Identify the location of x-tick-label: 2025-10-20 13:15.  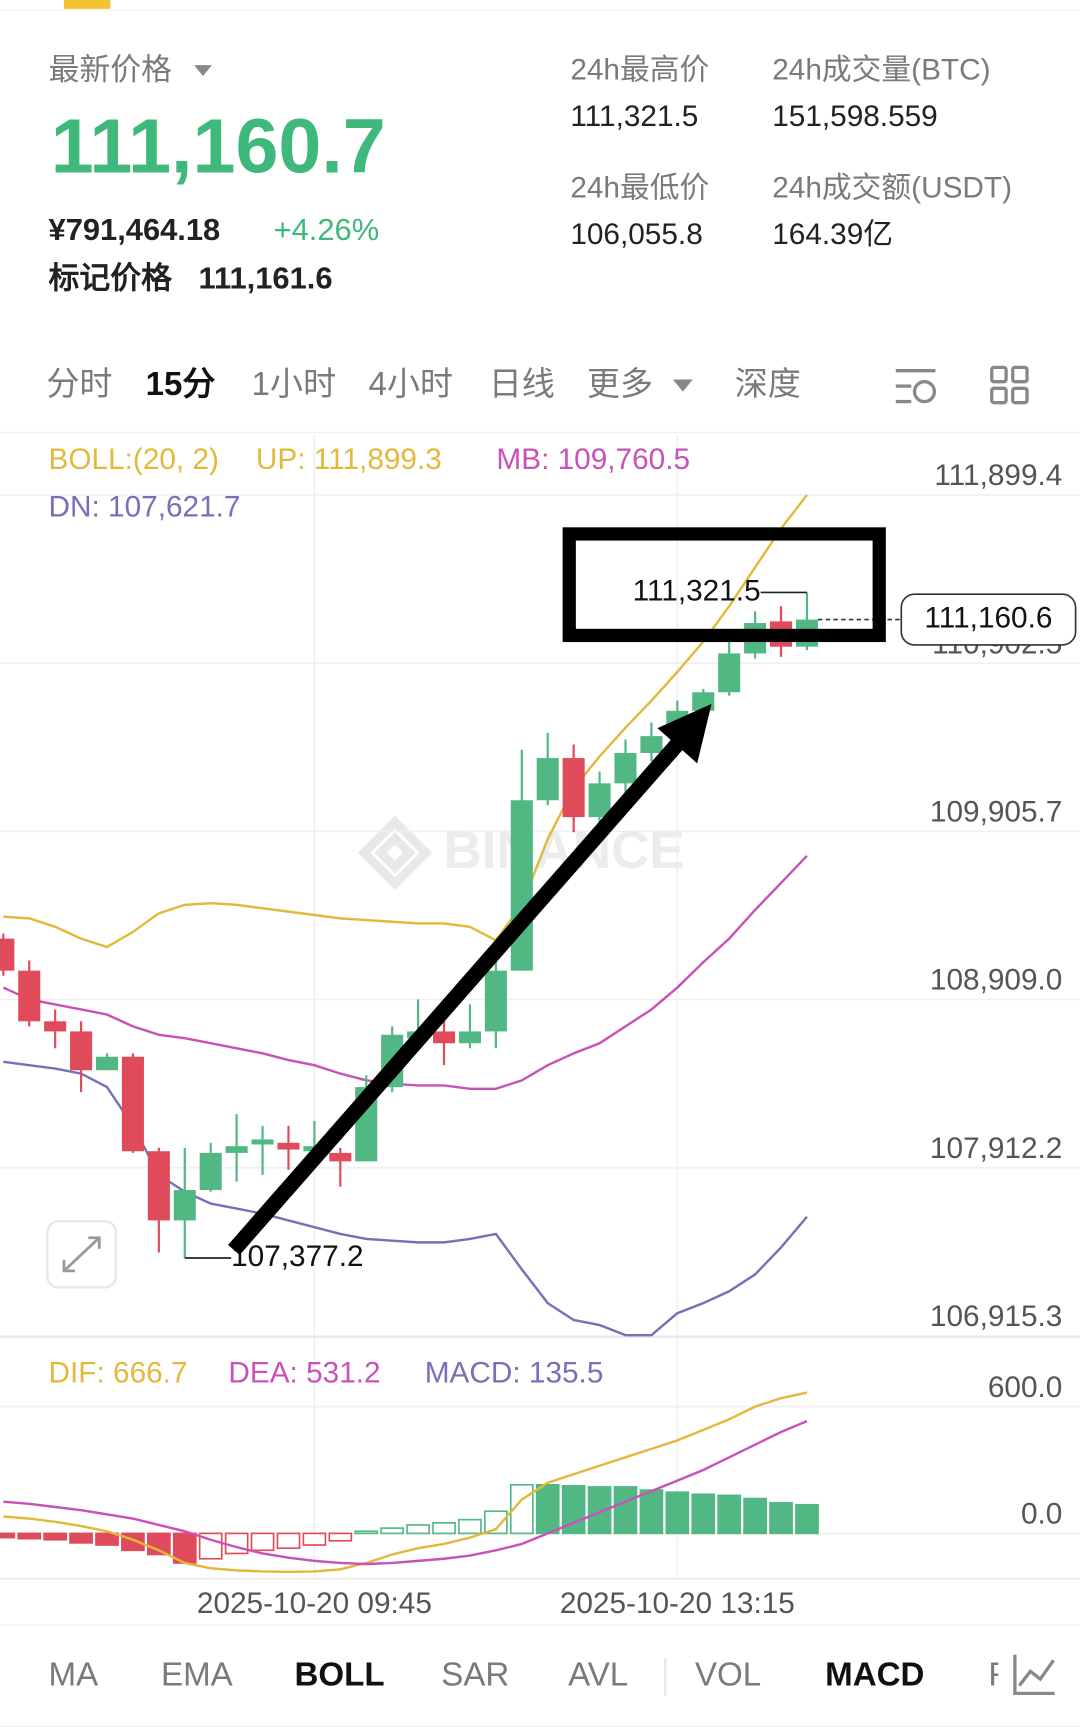
(677, 1603).